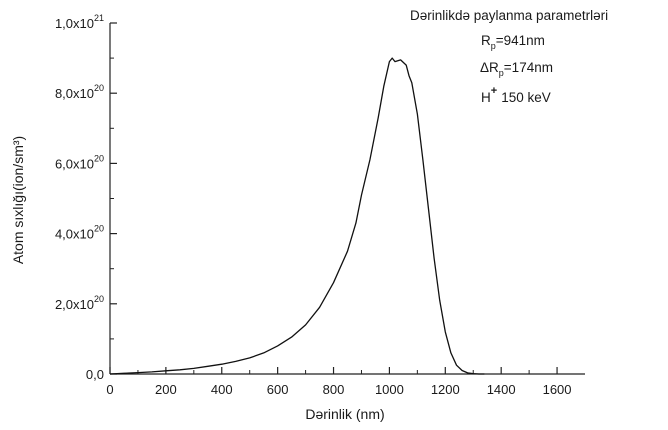 The height and width of the screenshot is (430, 668). I want to click on x-tick-label: 200, so click(166, 389).